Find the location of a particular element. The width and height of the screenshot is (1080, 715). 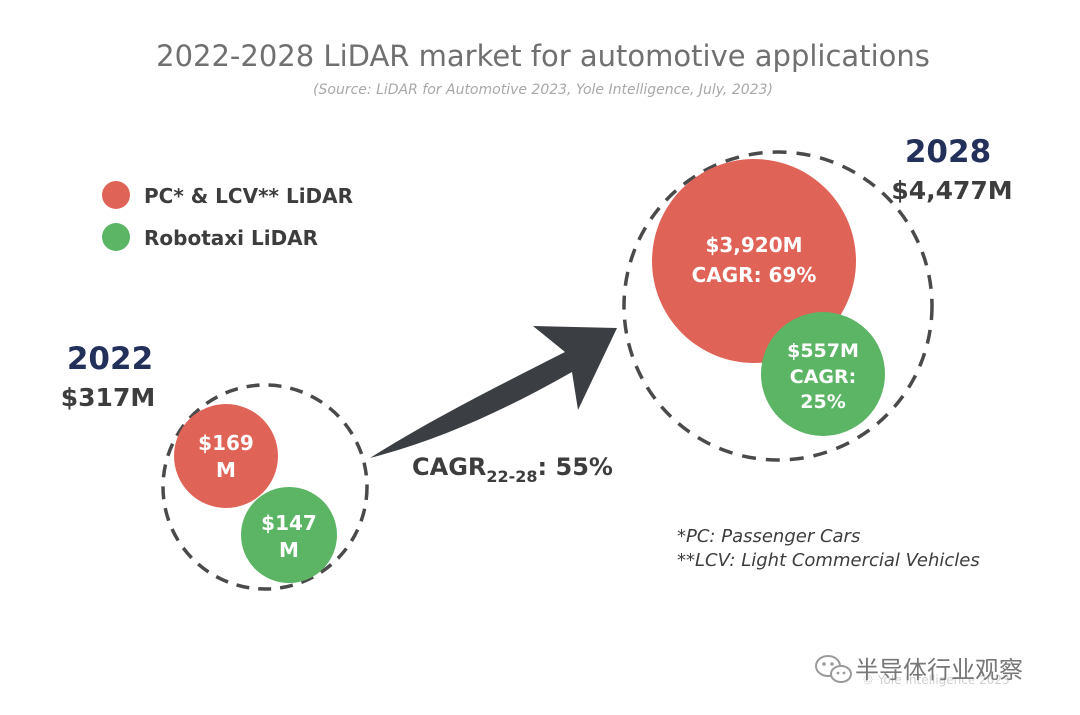

ring-2028 is located at coordinates (778, 306).